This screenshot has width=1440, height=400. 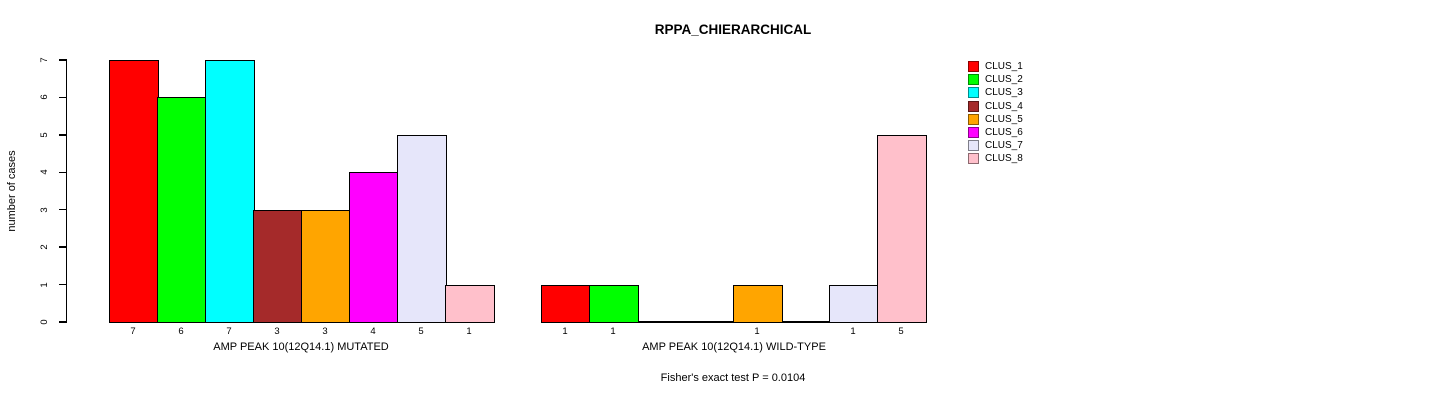 I want to click on legend-item-clus_6: CLUS_6, so click(x=995, y=132).